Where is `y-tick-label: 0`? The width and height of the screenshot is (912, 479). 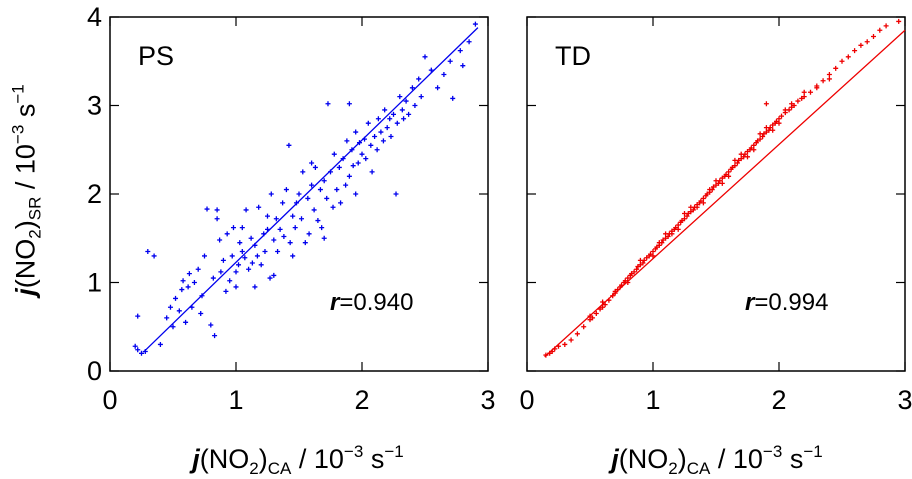
y-tick-label: 0 is located at coordinates (94, 371).